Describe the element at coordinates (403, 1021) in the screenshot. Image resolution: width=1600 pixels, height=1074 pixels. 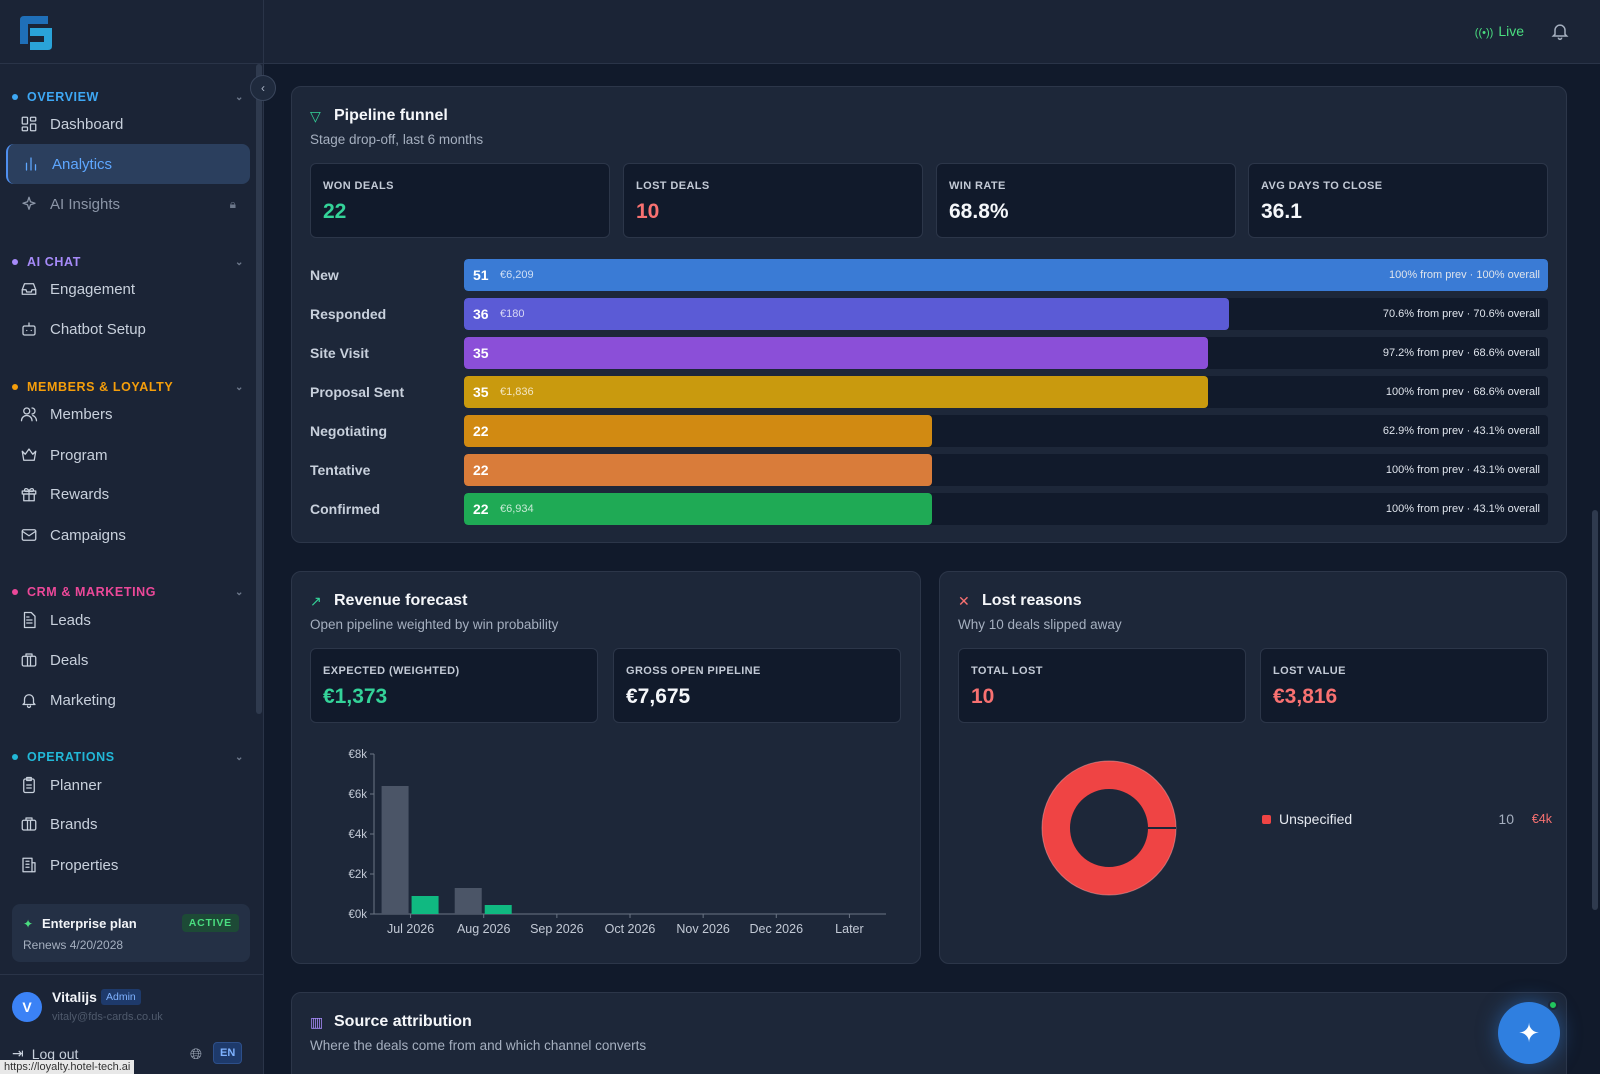
I see `card-title: Source attribution` at that location.